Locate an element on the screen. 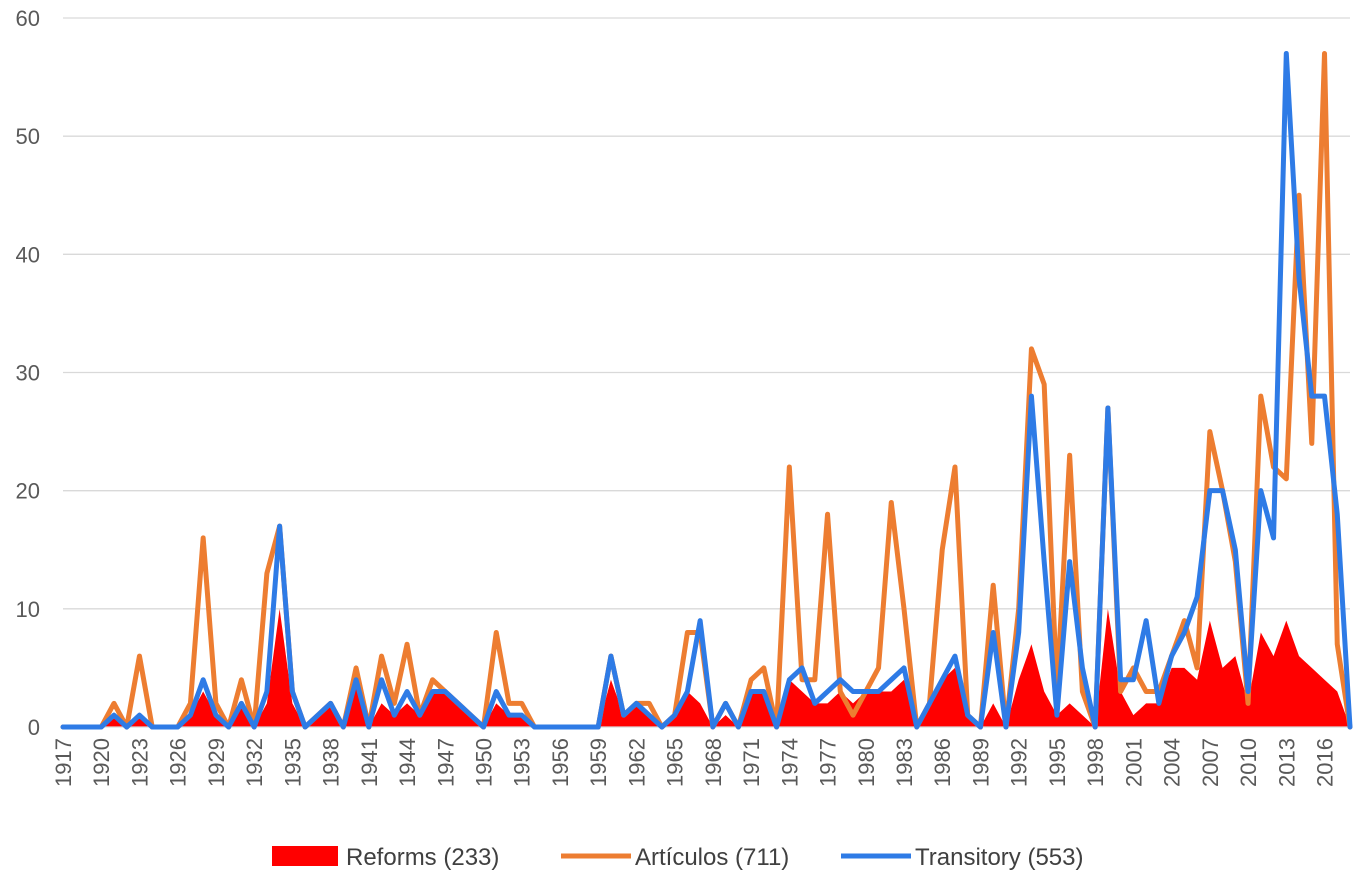 This screenshot has height=875, width=1358. x-tick-label: 1917 is located at coordinates (63, 762).